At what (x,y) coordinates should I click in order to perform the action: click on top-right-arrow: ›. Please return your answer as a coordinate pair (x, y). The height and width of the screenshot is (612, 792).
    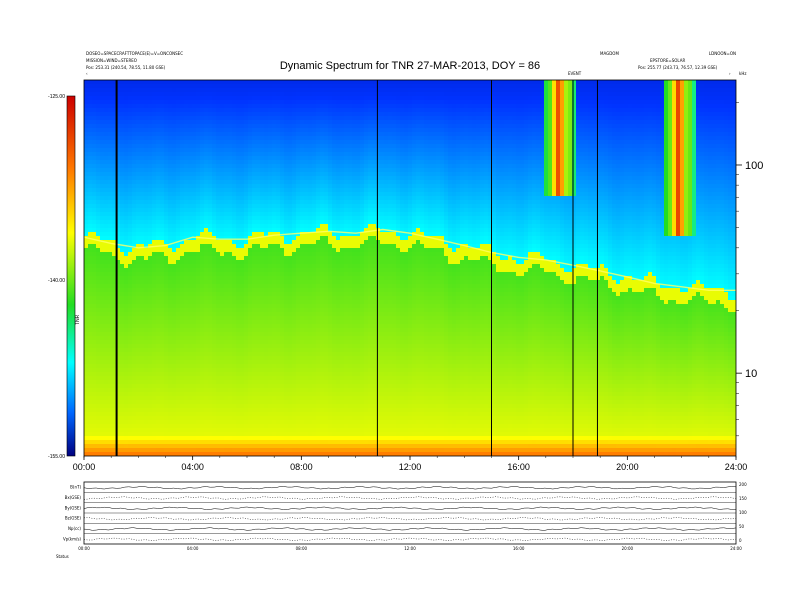
    Looking at the image, I should click on (730, 73).